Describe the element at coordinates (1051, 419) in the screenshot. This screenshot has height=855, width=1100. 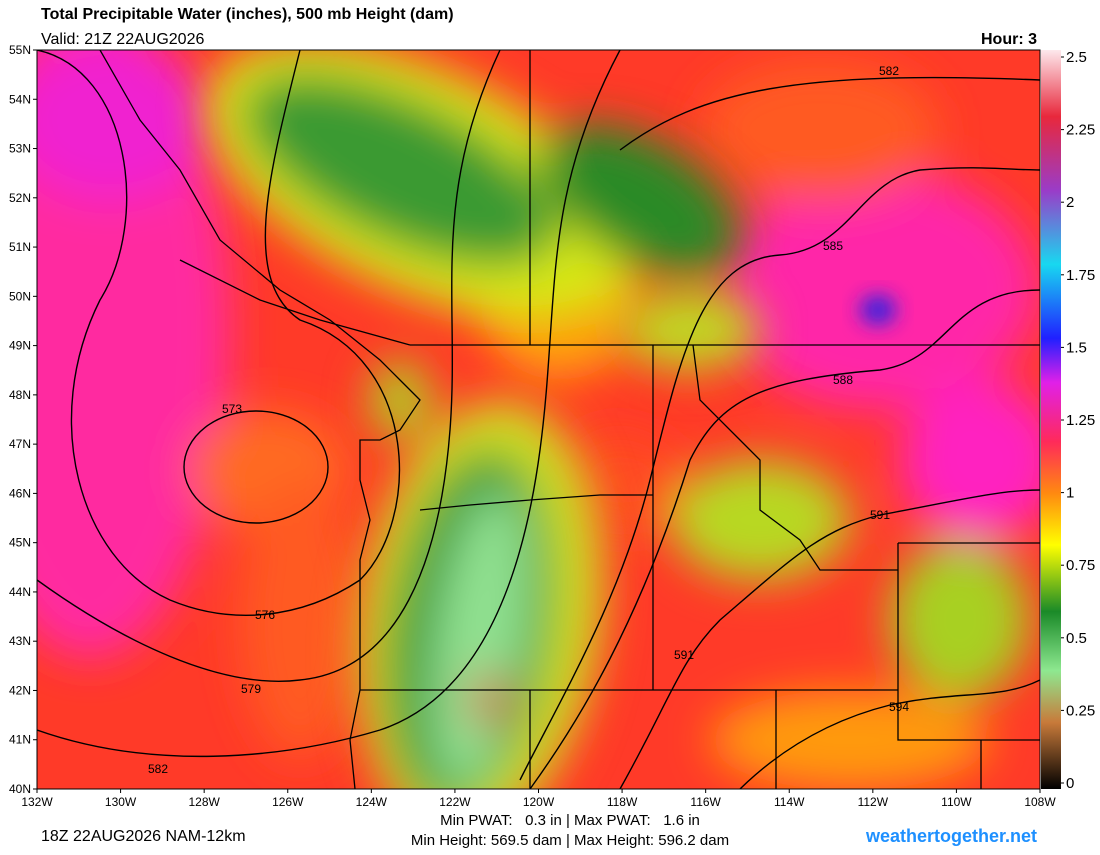
I see `colorbar` at that location.